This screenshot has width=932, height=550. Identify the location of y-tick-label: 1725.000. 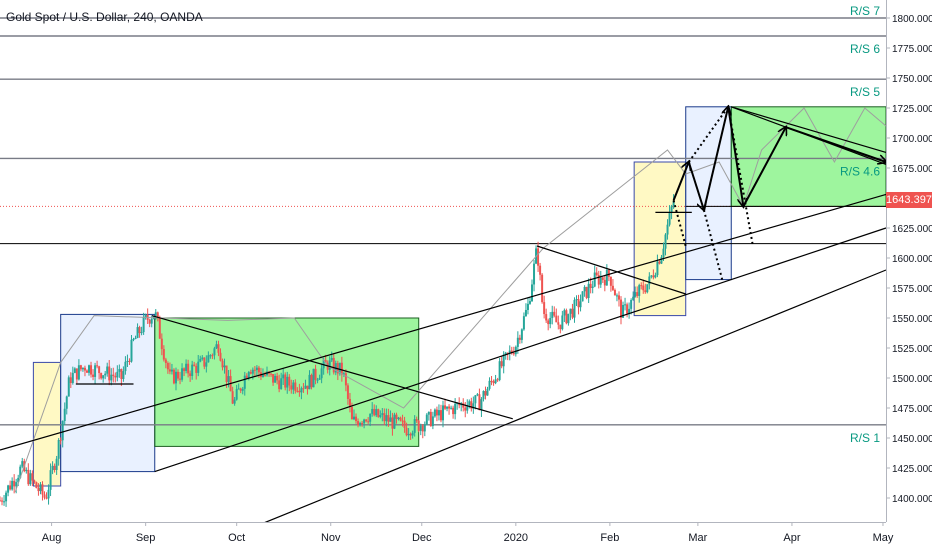
(912, 109).